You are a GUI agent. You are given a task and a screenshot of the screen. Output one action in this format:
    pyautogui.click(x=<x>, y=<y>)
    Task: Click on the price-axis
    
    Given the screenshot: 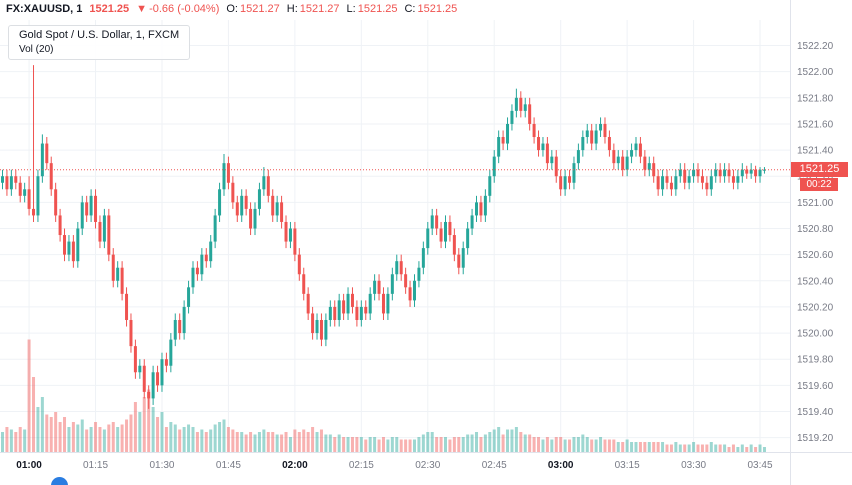 What is the action you would take?
    pyautogui.click(x=821, y=226)
    